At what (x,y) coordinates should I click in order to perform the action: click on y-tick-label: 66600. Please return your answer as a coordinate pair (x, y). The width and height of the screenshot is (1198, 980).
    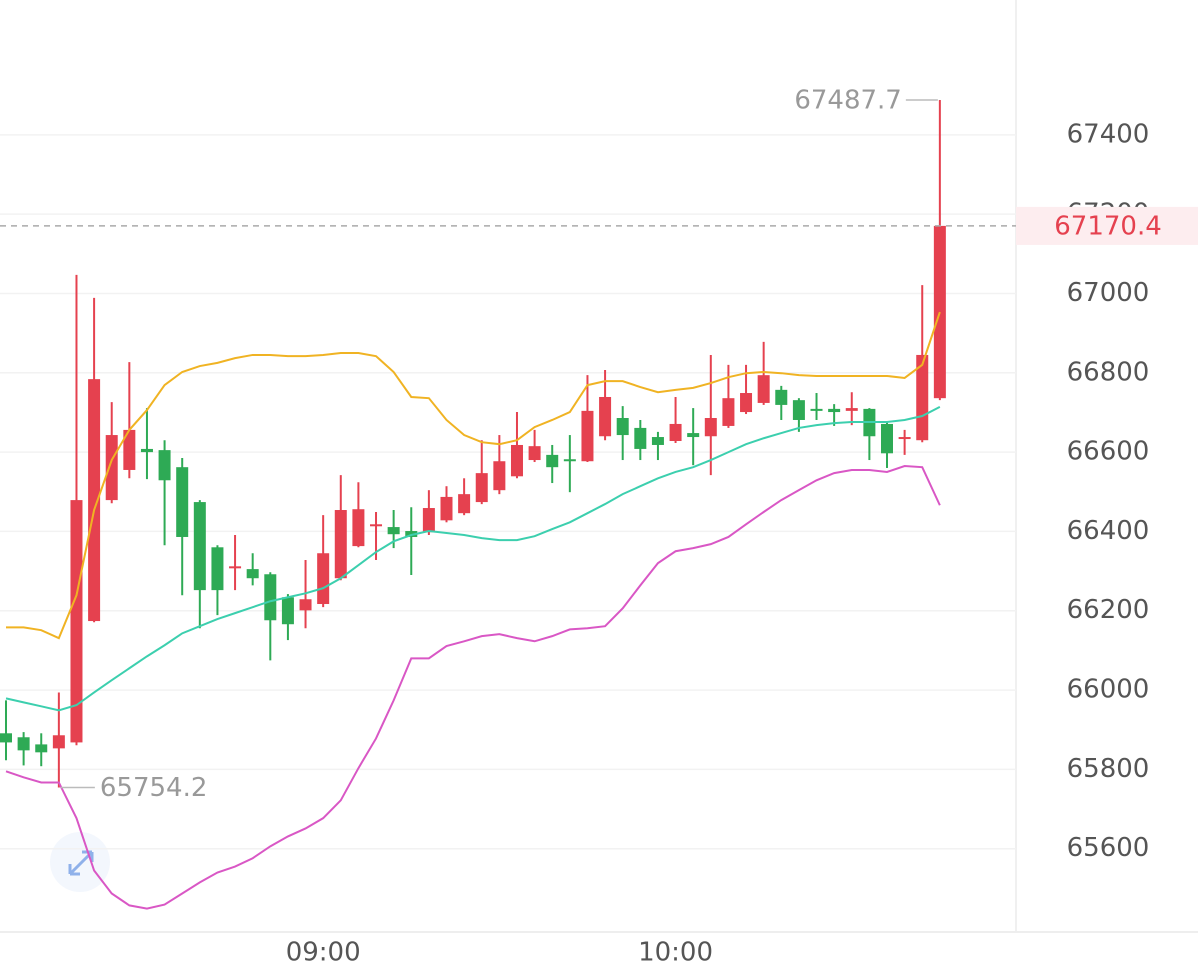
    Looking at the image, I should click on (1108, 452).